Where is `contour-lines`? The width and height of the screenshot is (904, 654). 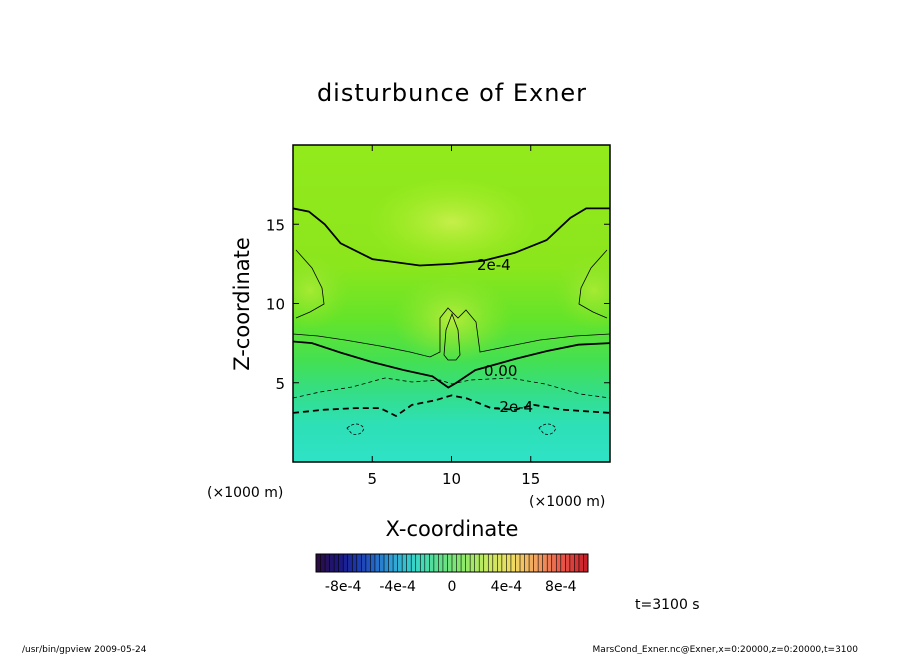 contour-lines is located at coordinates (451, 312).